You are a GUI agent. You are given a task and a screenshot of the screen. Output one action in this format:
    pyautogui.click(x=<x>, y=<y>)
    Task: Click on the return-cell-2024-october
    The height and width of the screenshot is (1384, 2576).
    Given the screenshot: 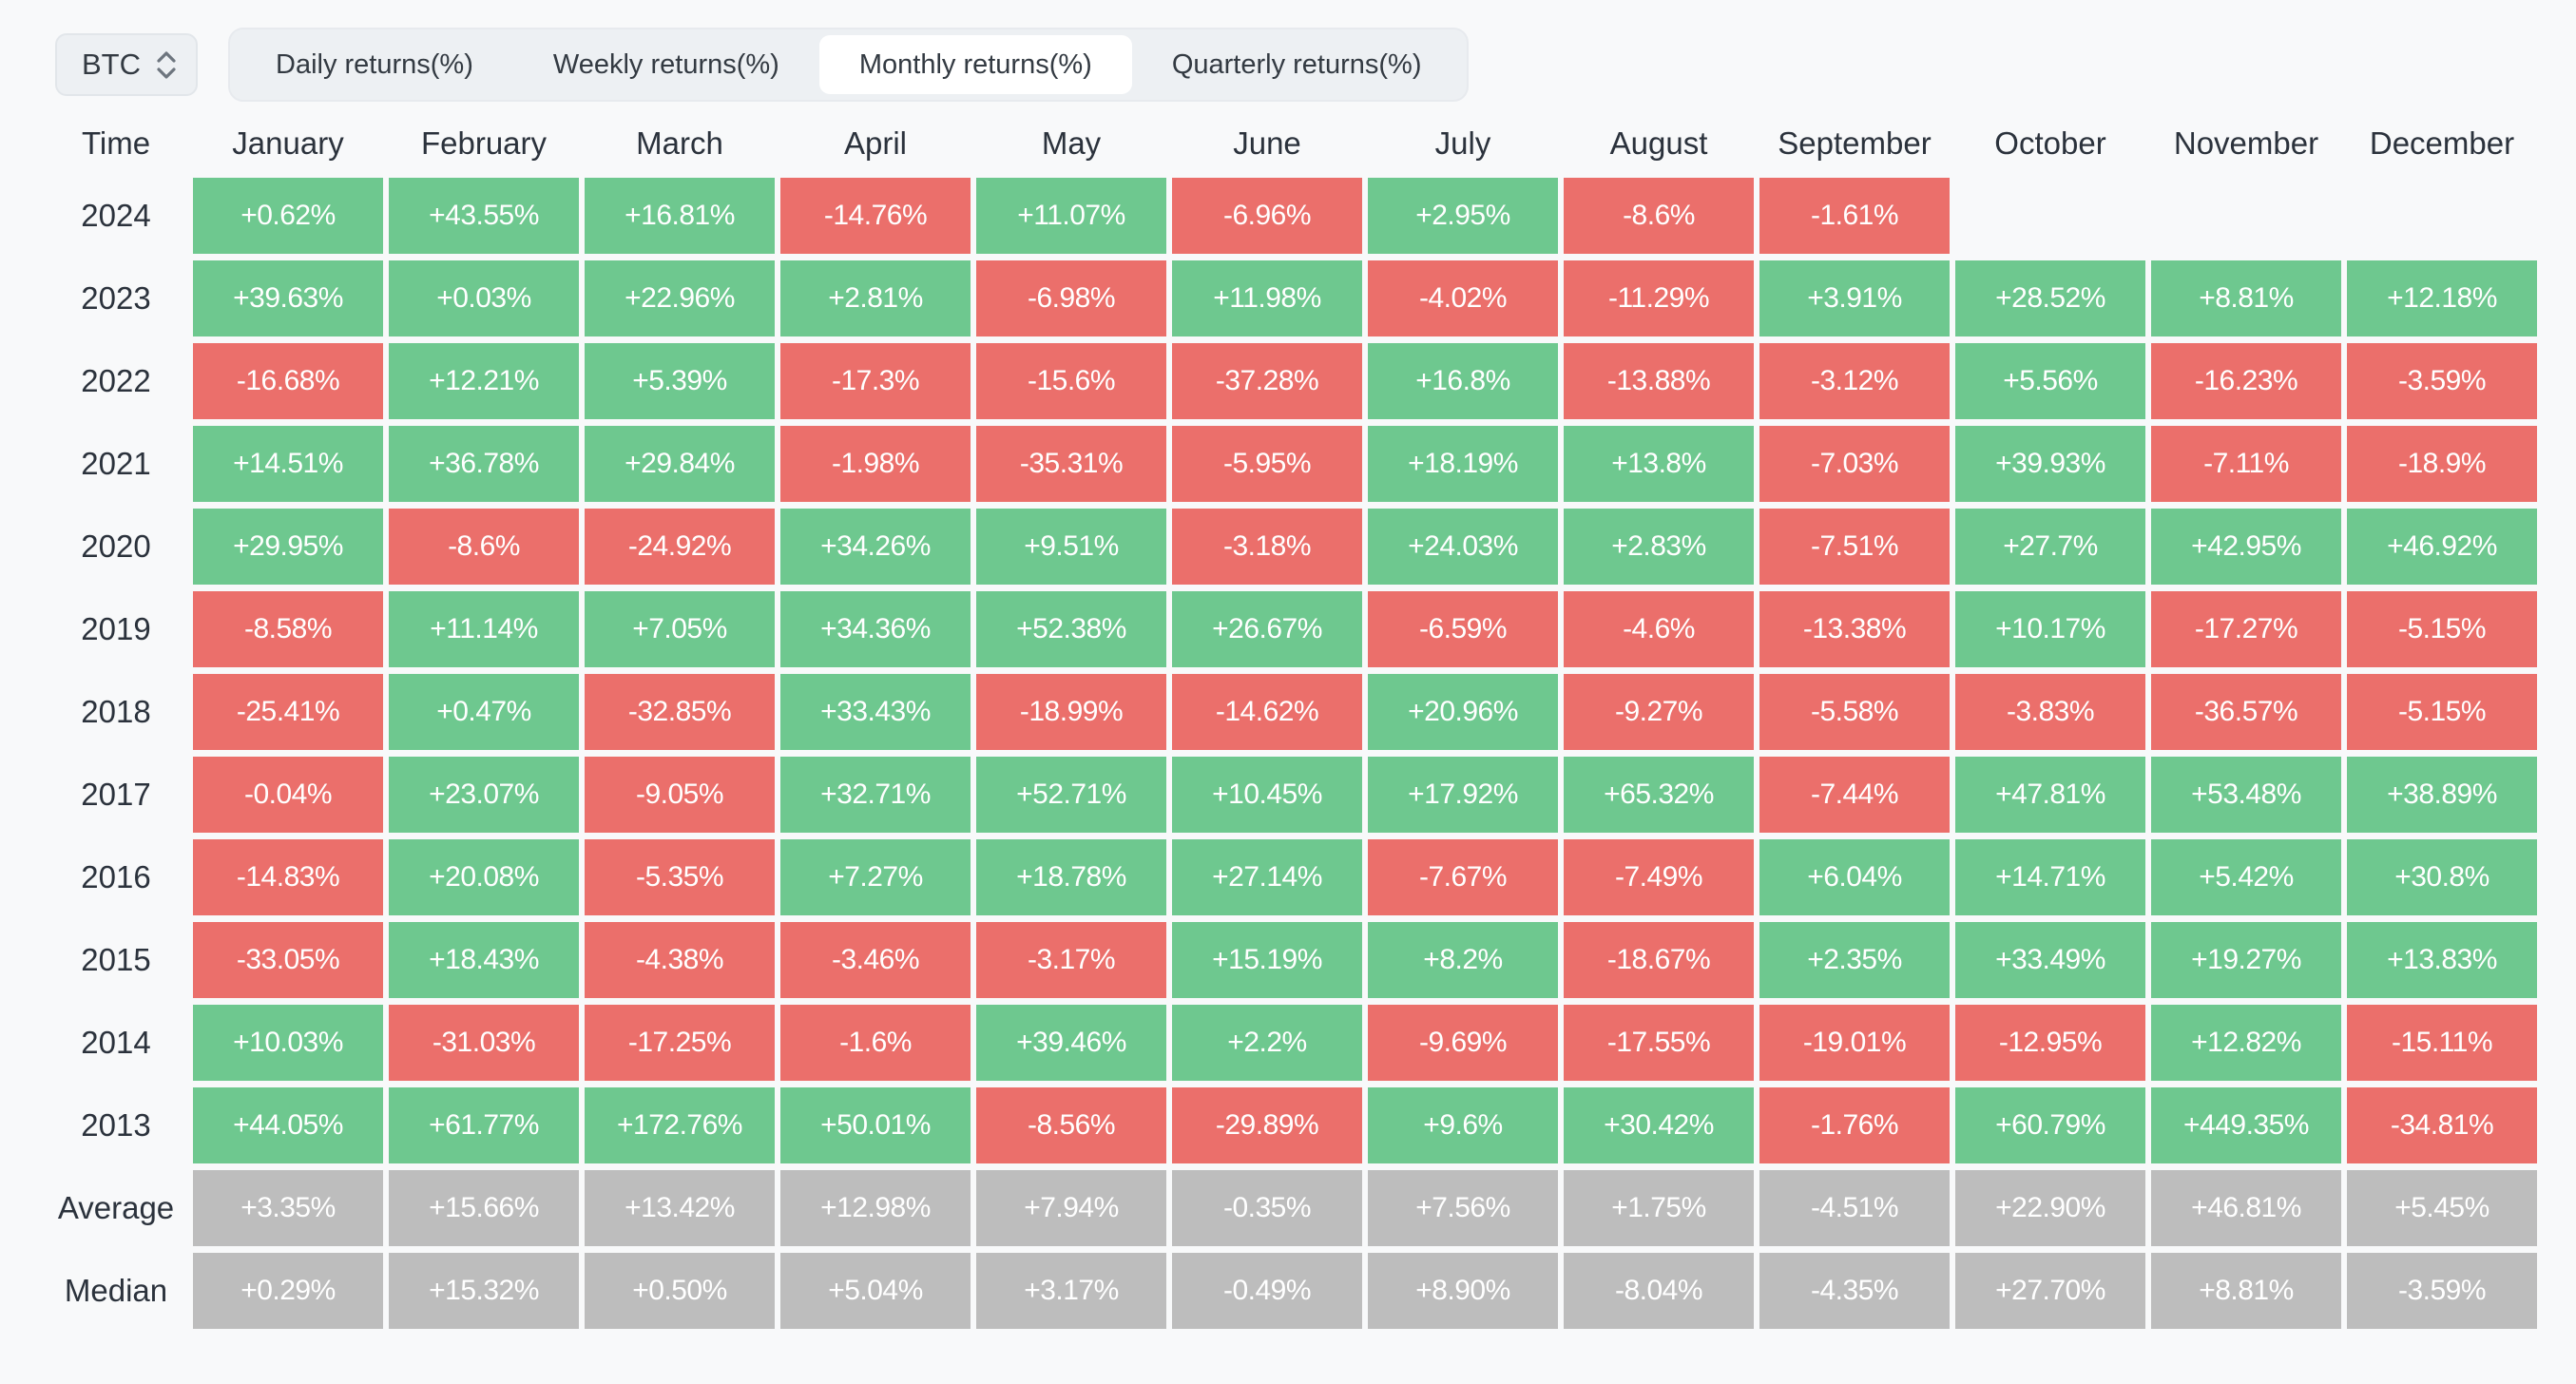 What is the action you would take?
    pyautogui.click(x=2050, y=216)
    